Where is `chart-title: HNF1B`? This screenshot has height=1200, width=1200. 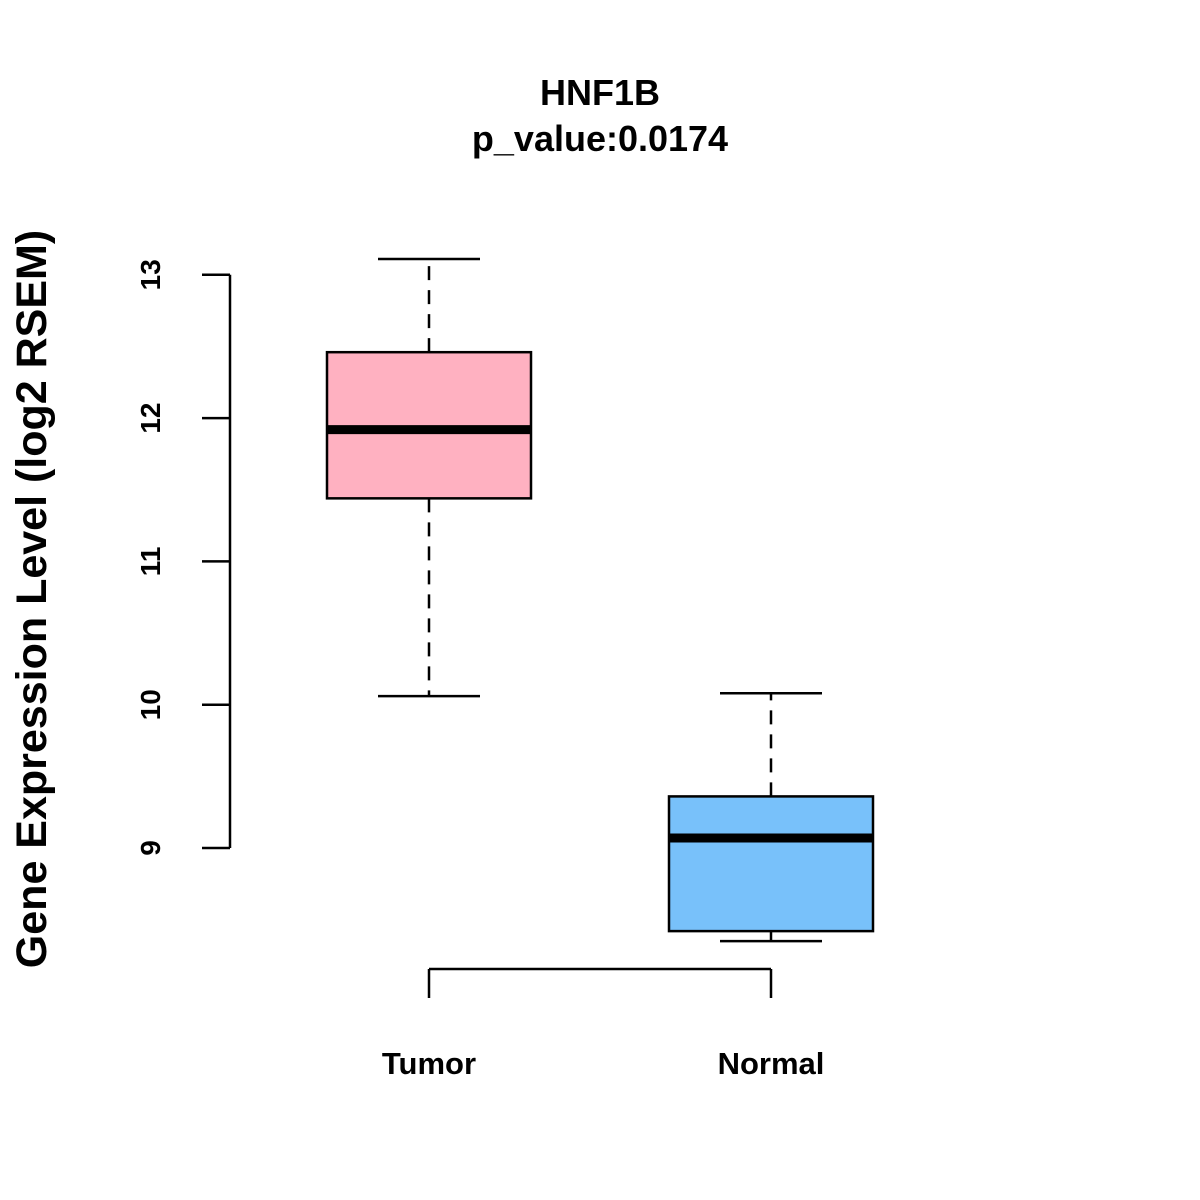
chart-title: HNF1B is located at coordinates (600, 92).